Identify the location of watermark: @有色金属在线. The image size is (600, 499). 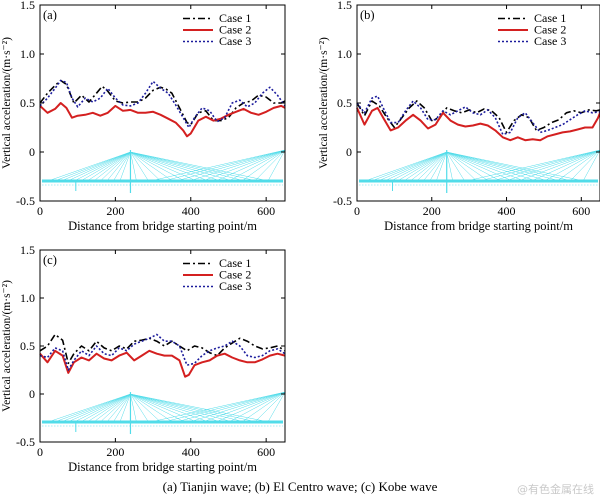
(555, 489).